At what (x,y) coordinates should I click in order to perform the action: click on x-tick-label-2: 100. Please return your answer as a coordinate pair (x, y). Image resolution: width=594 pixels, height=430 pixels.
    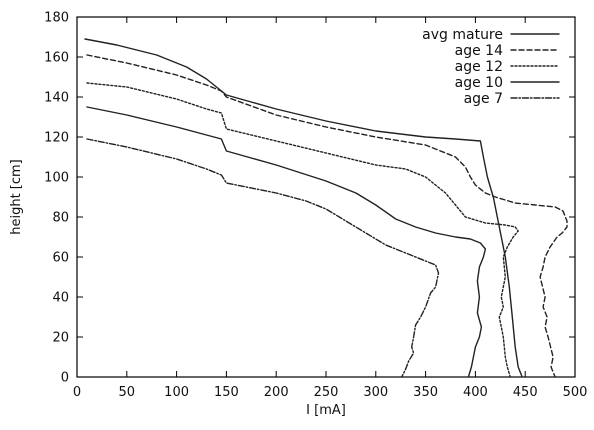
    Looking at the image, I should click on (176, 392).